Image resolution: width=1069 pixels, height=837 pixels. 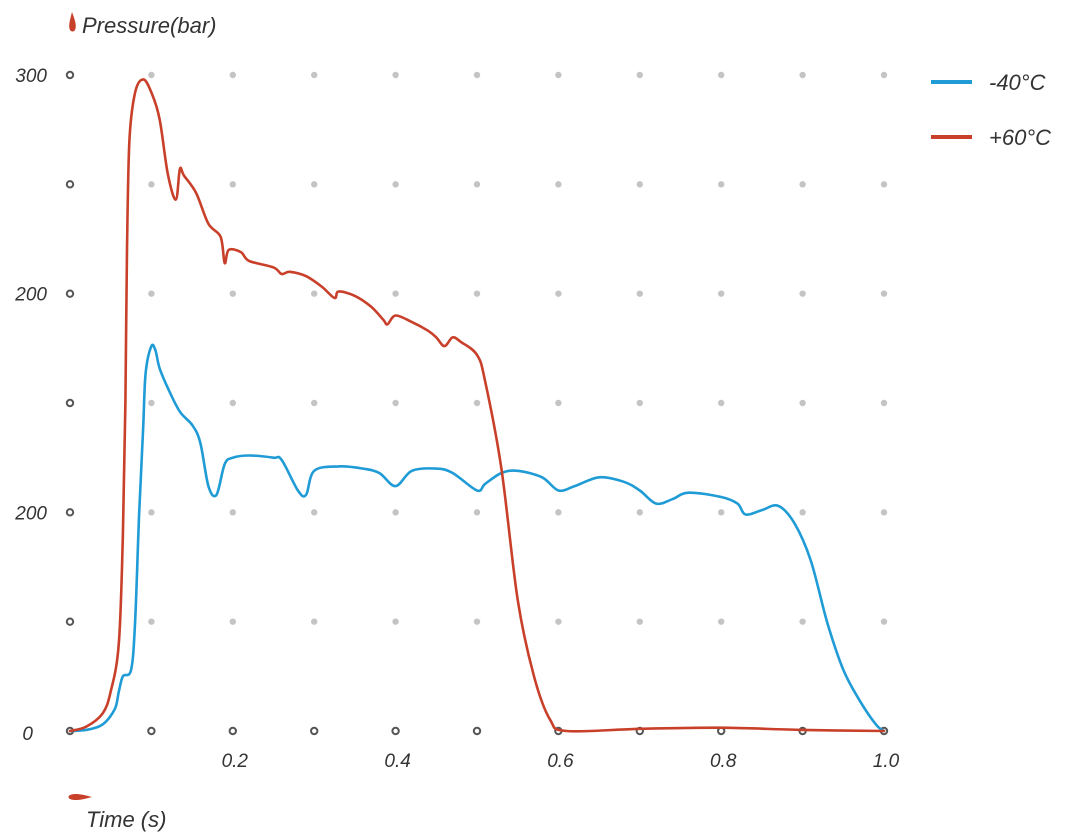 What do you see at coordinates (1020, 137) in the screenshot?
I see `legend-label: +60°C` at bounding box center [1020, 137].